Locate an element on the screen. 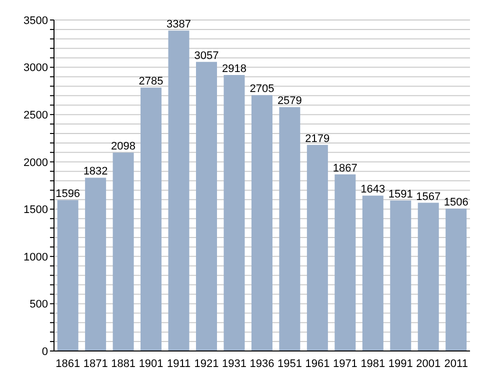 Image resolution: width=488 pixels, height=373 pixels. y-tick-label: 3500 is located at coordinates (36, 20).